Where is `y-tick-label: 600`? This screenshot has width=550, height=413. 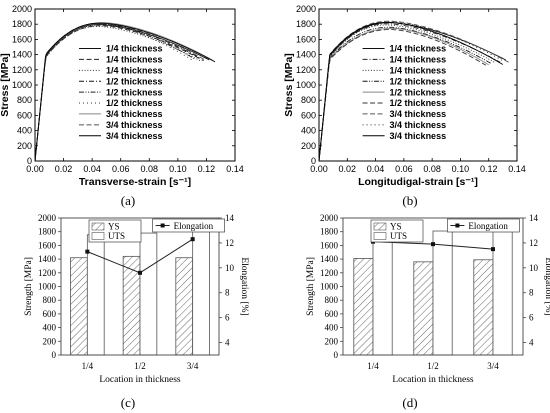 y-tick-label: 600 is located at coordinates (332, 314).